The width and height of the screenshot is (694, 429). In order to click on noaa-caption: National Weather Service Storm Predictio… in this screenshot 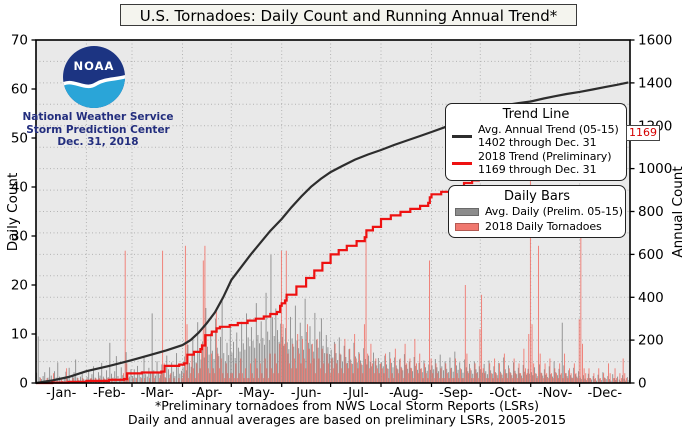, I will do `click(98, 130)`.